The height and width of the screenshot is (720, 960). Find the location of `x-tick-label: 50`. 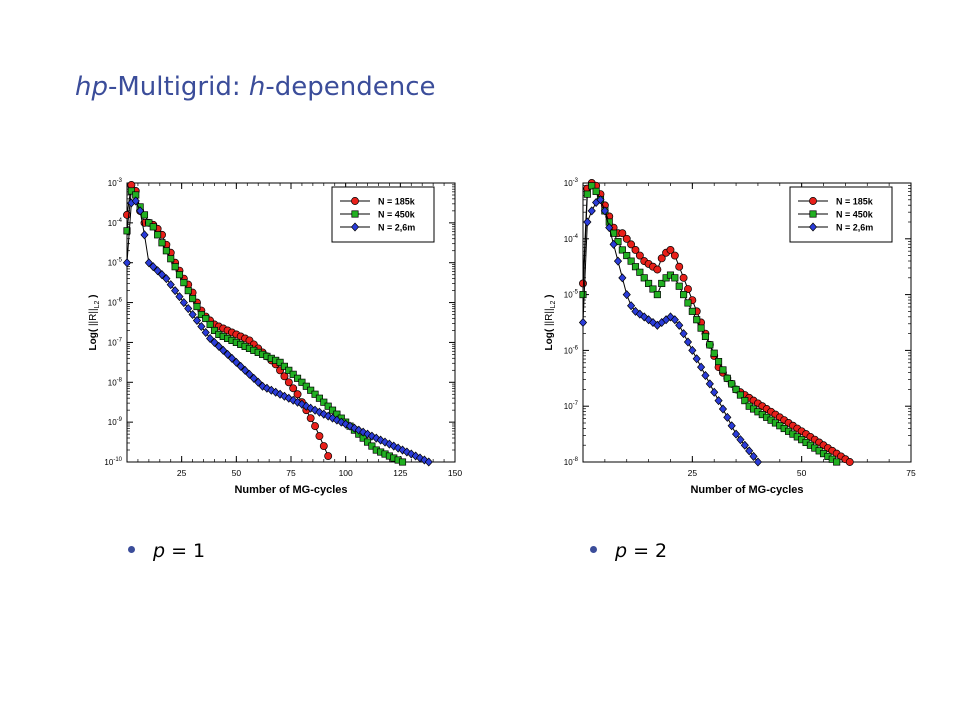

x-tick-label: 50 is located at coordinates (802, 473).